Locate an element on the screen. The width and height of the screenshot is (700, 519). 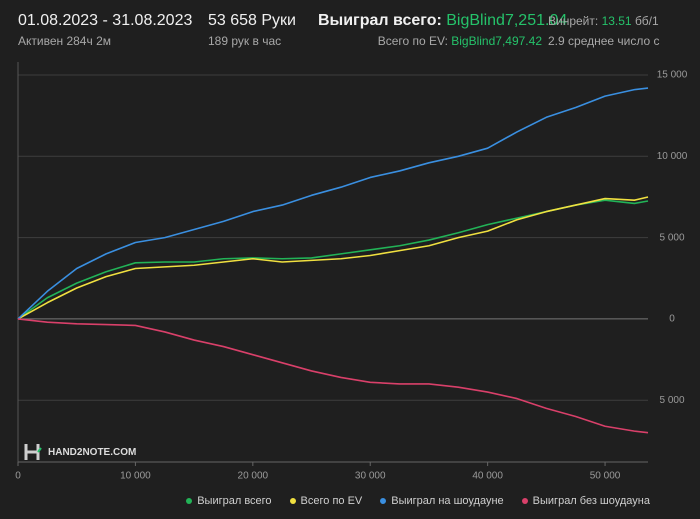
period: 01.08.2023 - 31.08.2023 is located at coordinates (105, 20).